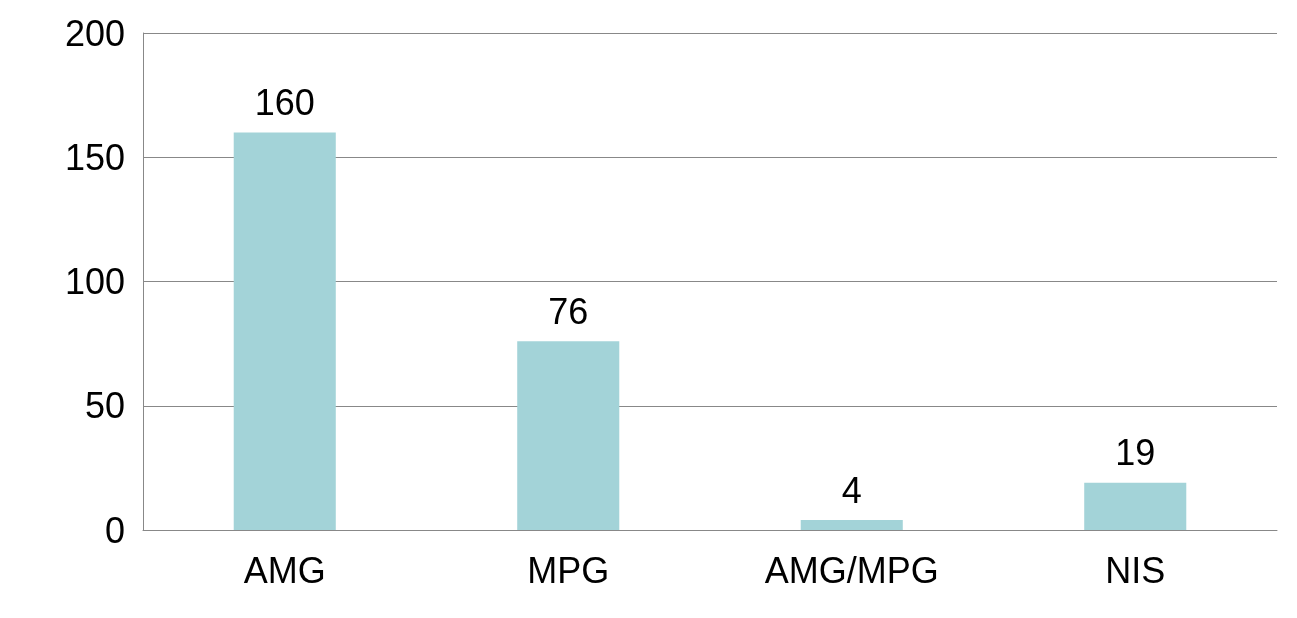 The image size is (1297, 618). Describe the element at coordinates (851, 570) in the screenshot. I see `x-tick-label: AMG/MPG` at that location.